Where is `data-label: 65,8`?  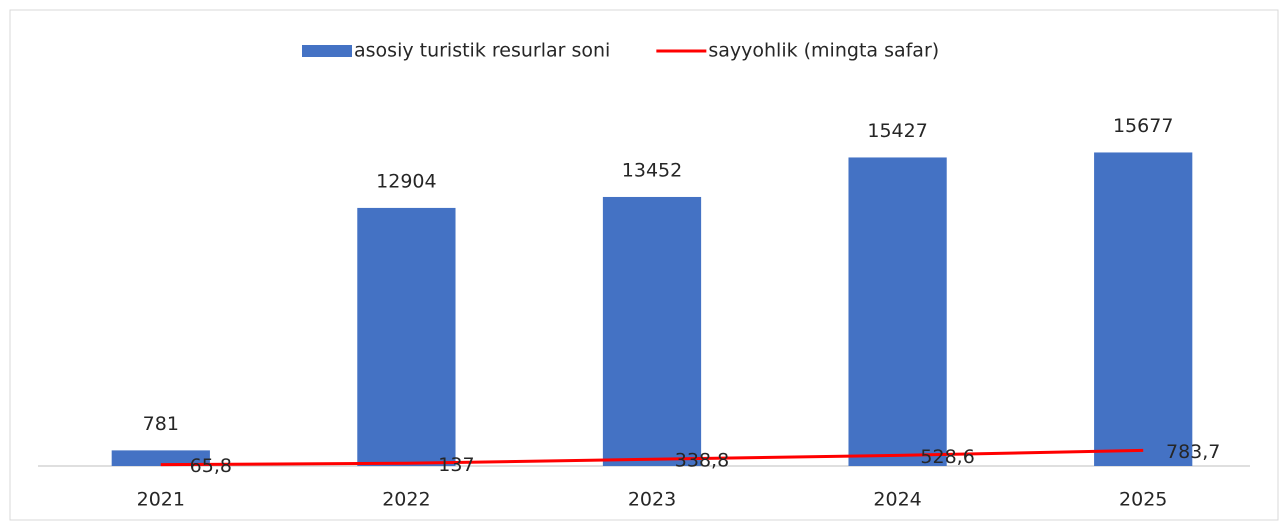 data-label: 65,8 is located at coordinates (211, 466).